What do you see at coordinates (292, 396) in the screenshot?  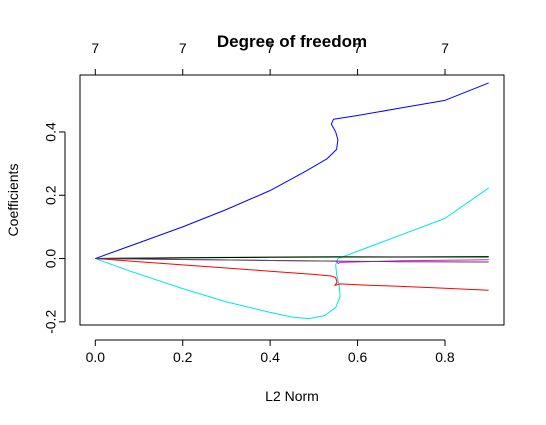 I see `x-axis-label: L2 Norm` at bounding box center [292, 396].